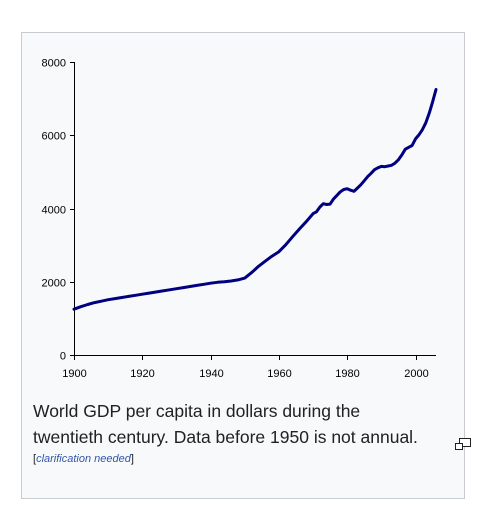 This screenshot has height=514, width=500. I want to click on y-tick-label: 6000, so click(54, 137).